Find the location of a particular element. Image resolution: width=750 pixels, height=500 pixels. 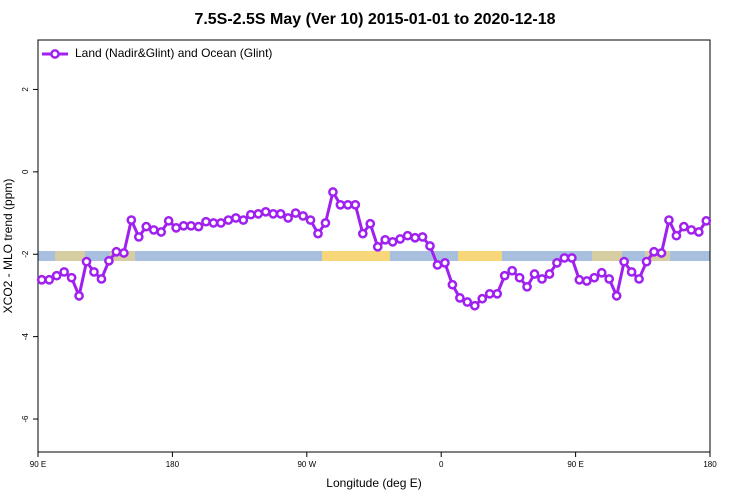

land-mask is located at coordinates (374, 256).